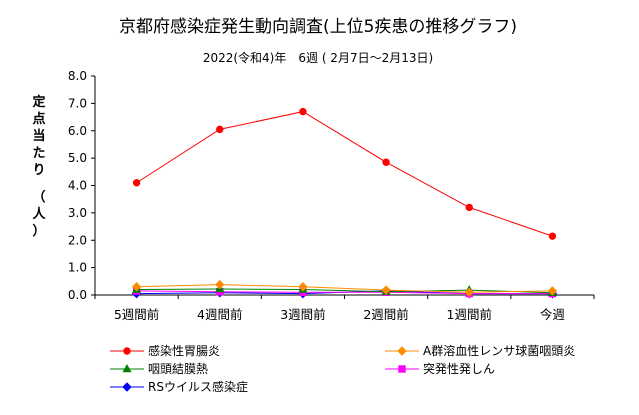  What do you see at coordinates (344, 308) in the screenshot?
I see `x-axis-ticks: 5週間前 4週間前 3週間前 2週間前 1週間前 今週` at bounding box center [344, 308].